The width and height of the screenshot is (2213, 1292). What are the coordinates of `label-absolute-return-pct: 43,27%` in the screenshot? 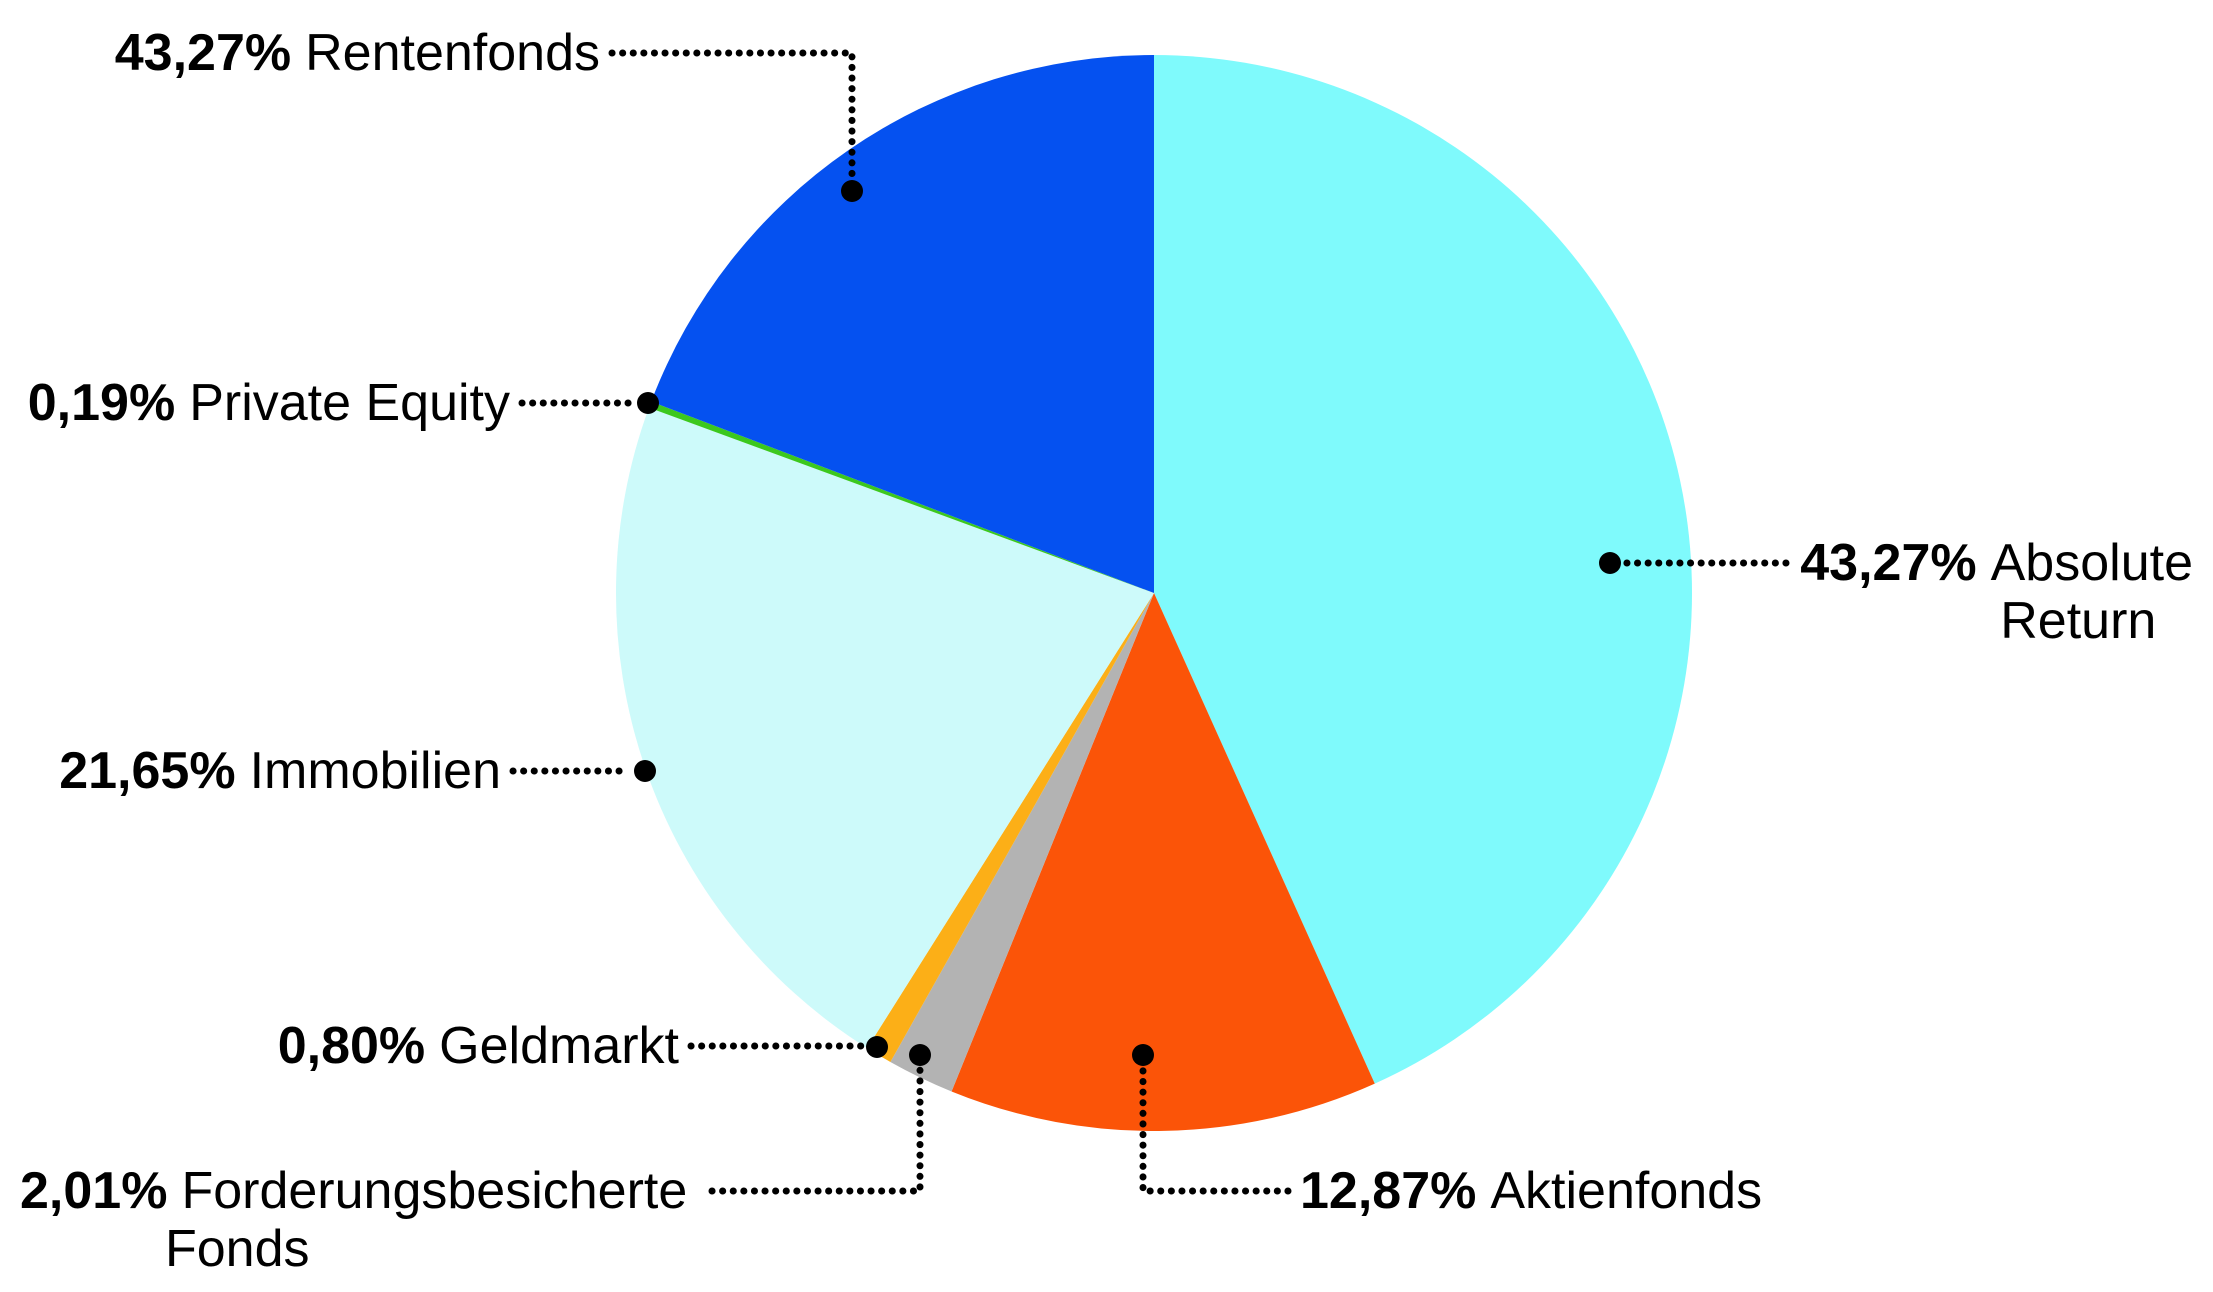 It's located at (1888, 563).